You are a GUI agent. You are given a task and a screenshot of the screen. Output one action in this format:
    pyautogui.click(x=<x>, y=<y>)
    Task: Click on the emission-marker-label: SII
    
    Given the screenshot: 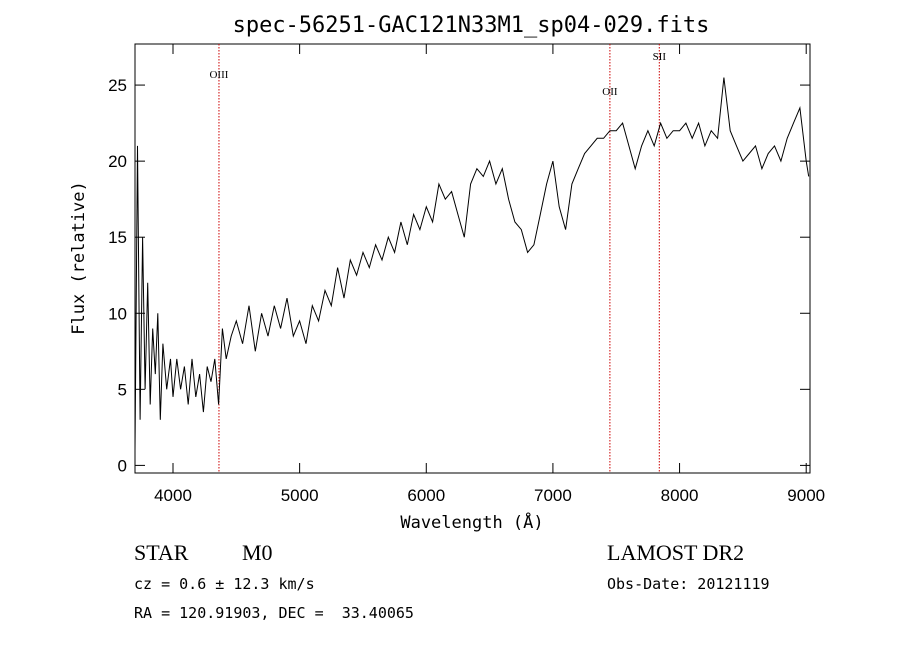 What is the action you would take?
    pyautogui.click(x=660, y=57)
    